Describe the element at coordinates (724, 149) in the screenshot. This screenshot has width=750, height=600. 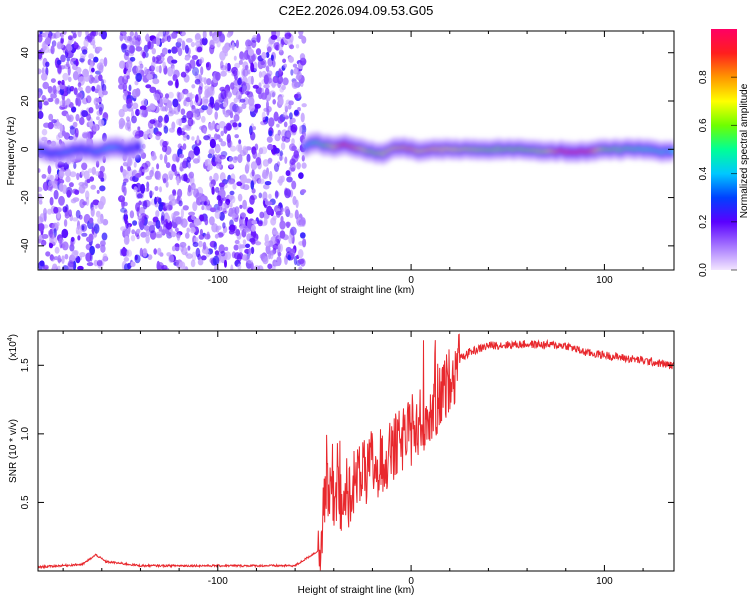
I see `colorbar-gradient` at that location.